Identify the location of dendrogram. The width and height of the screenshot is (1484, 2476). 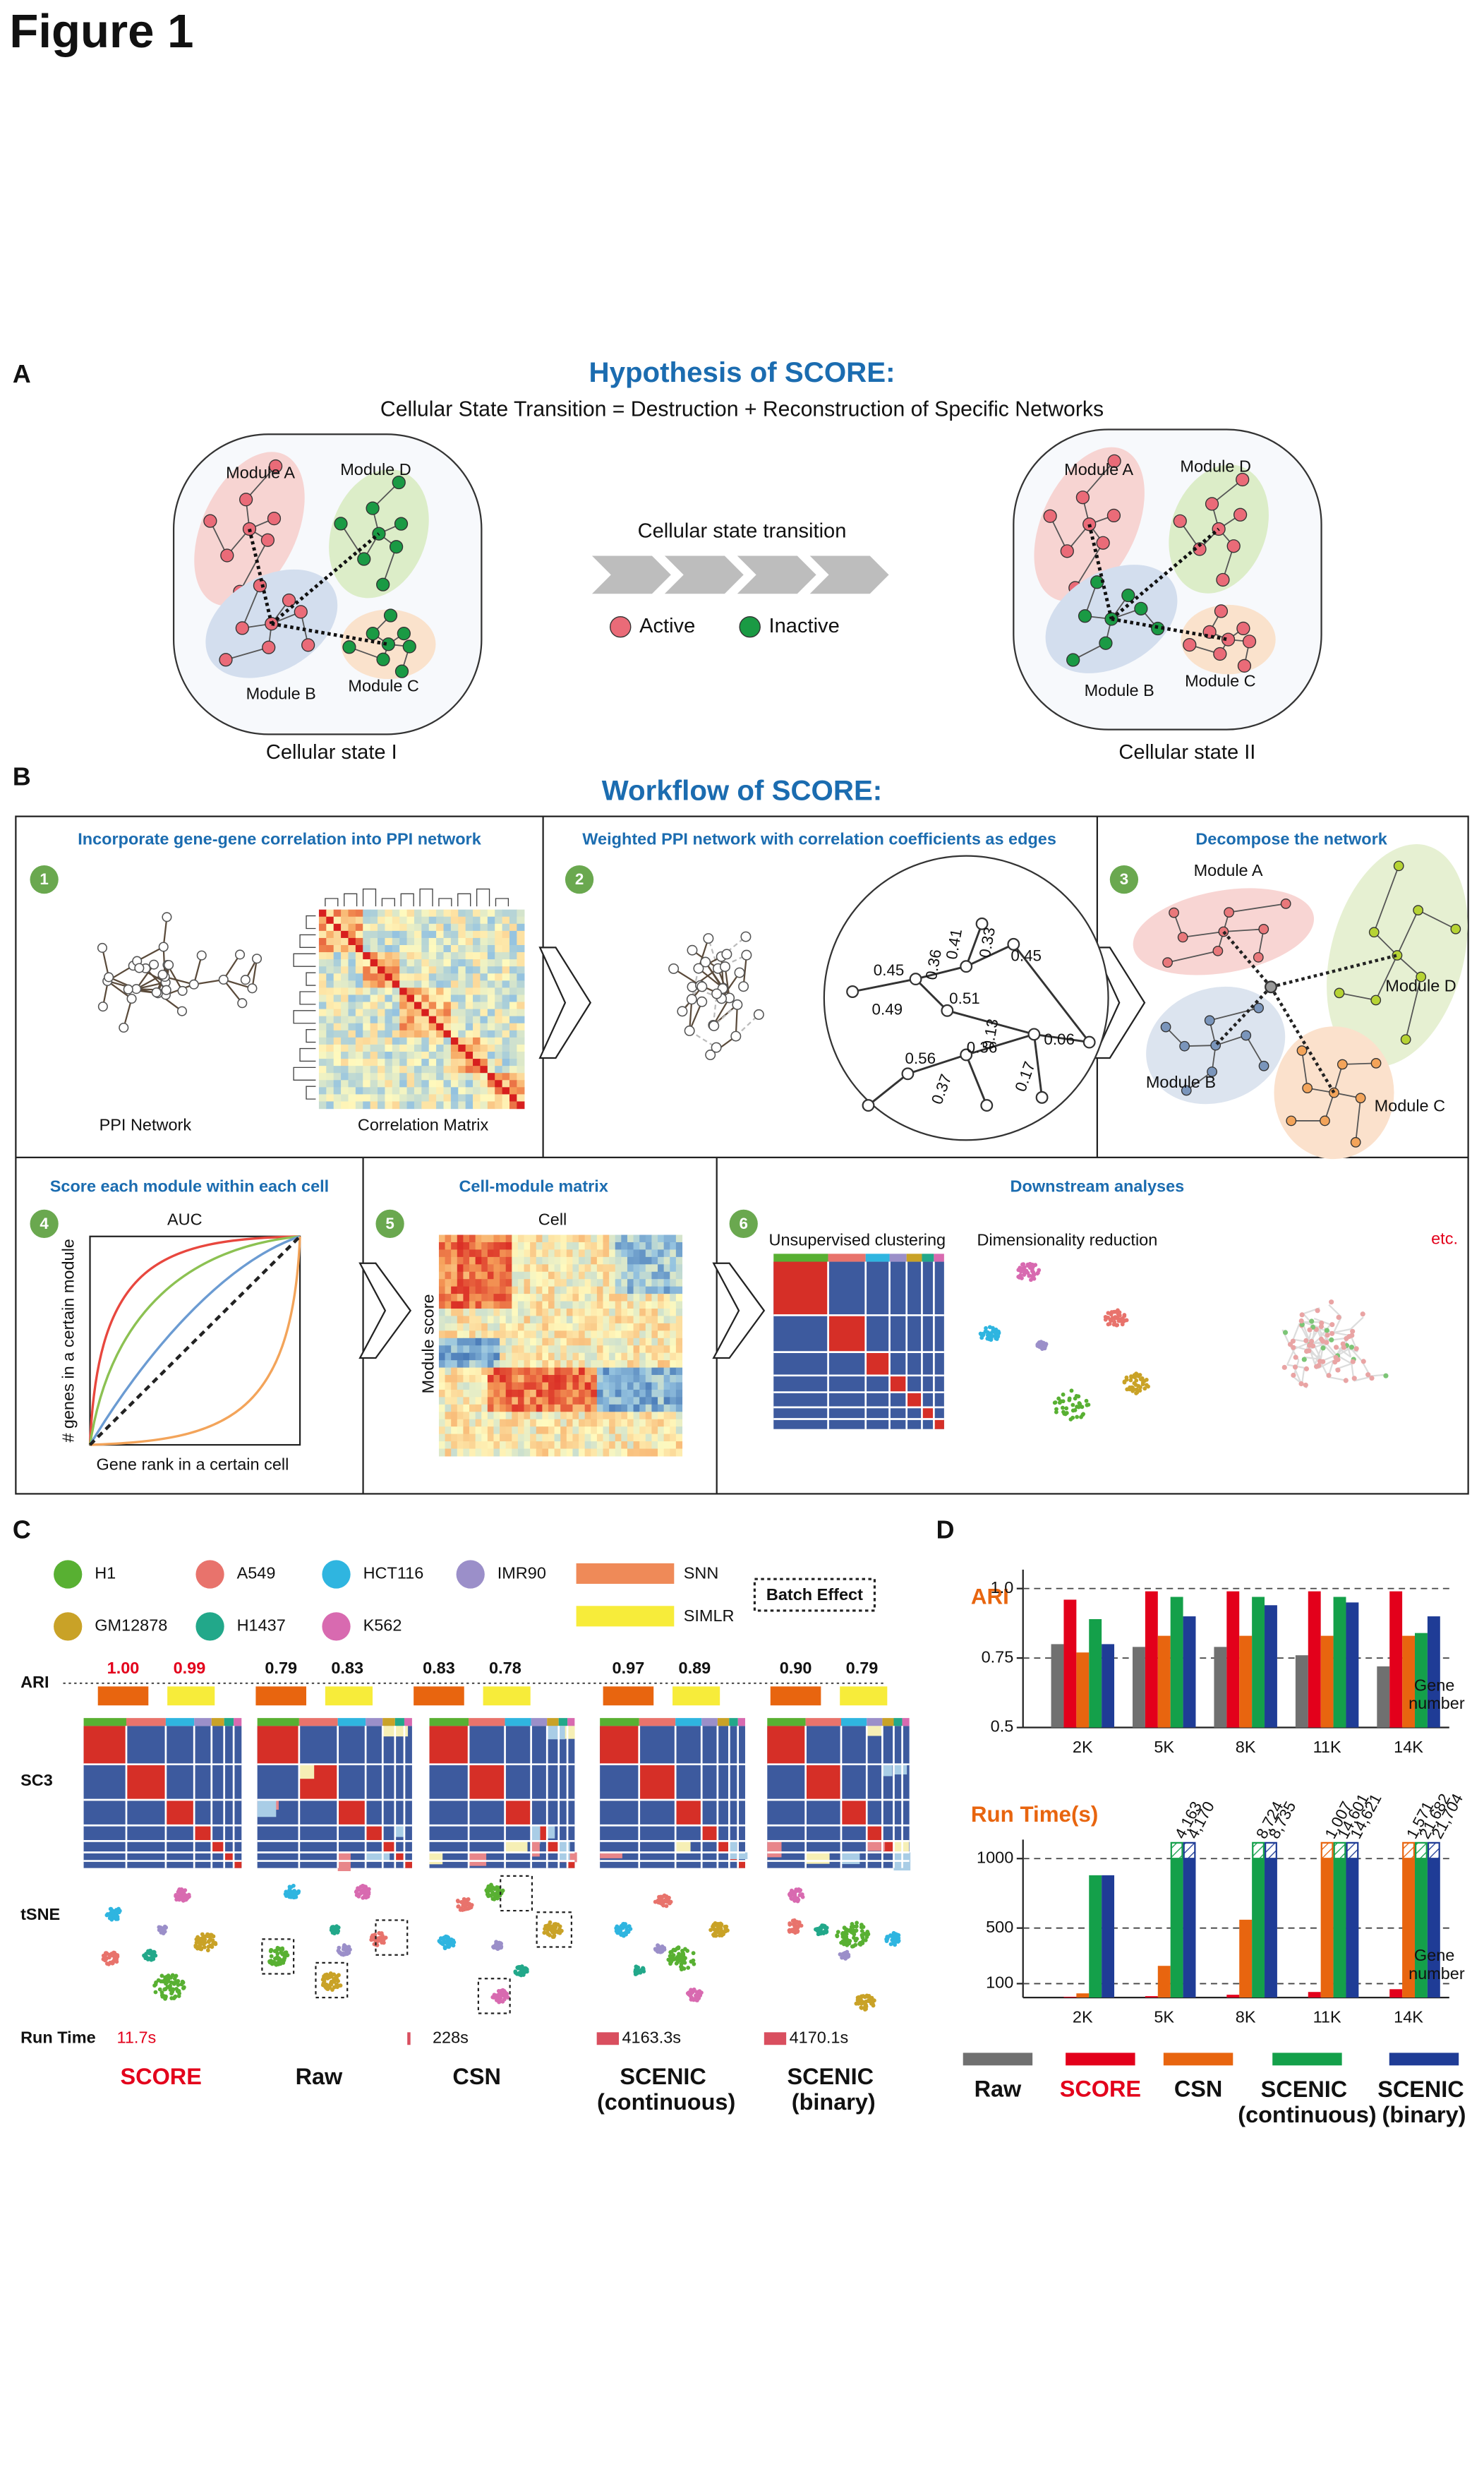
(311, 1036).